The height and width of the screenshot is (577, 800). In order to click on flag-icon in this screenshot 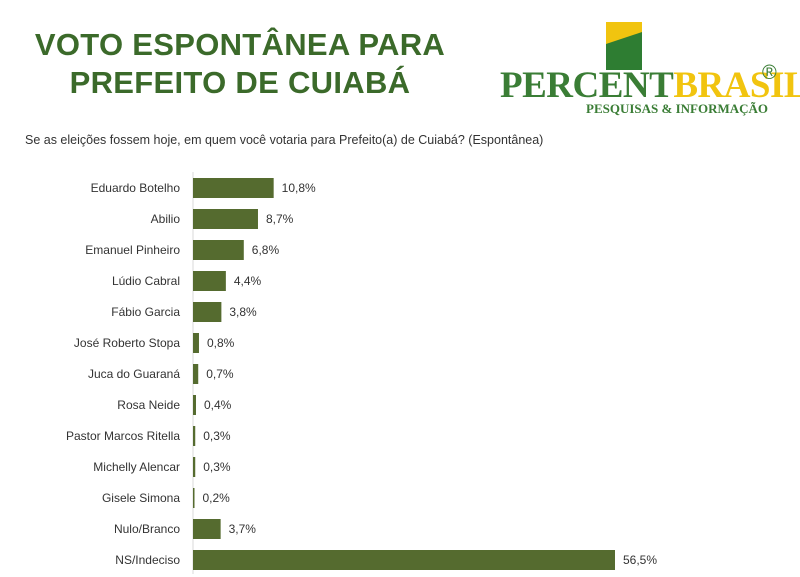, I will do `click(624, 46)`.